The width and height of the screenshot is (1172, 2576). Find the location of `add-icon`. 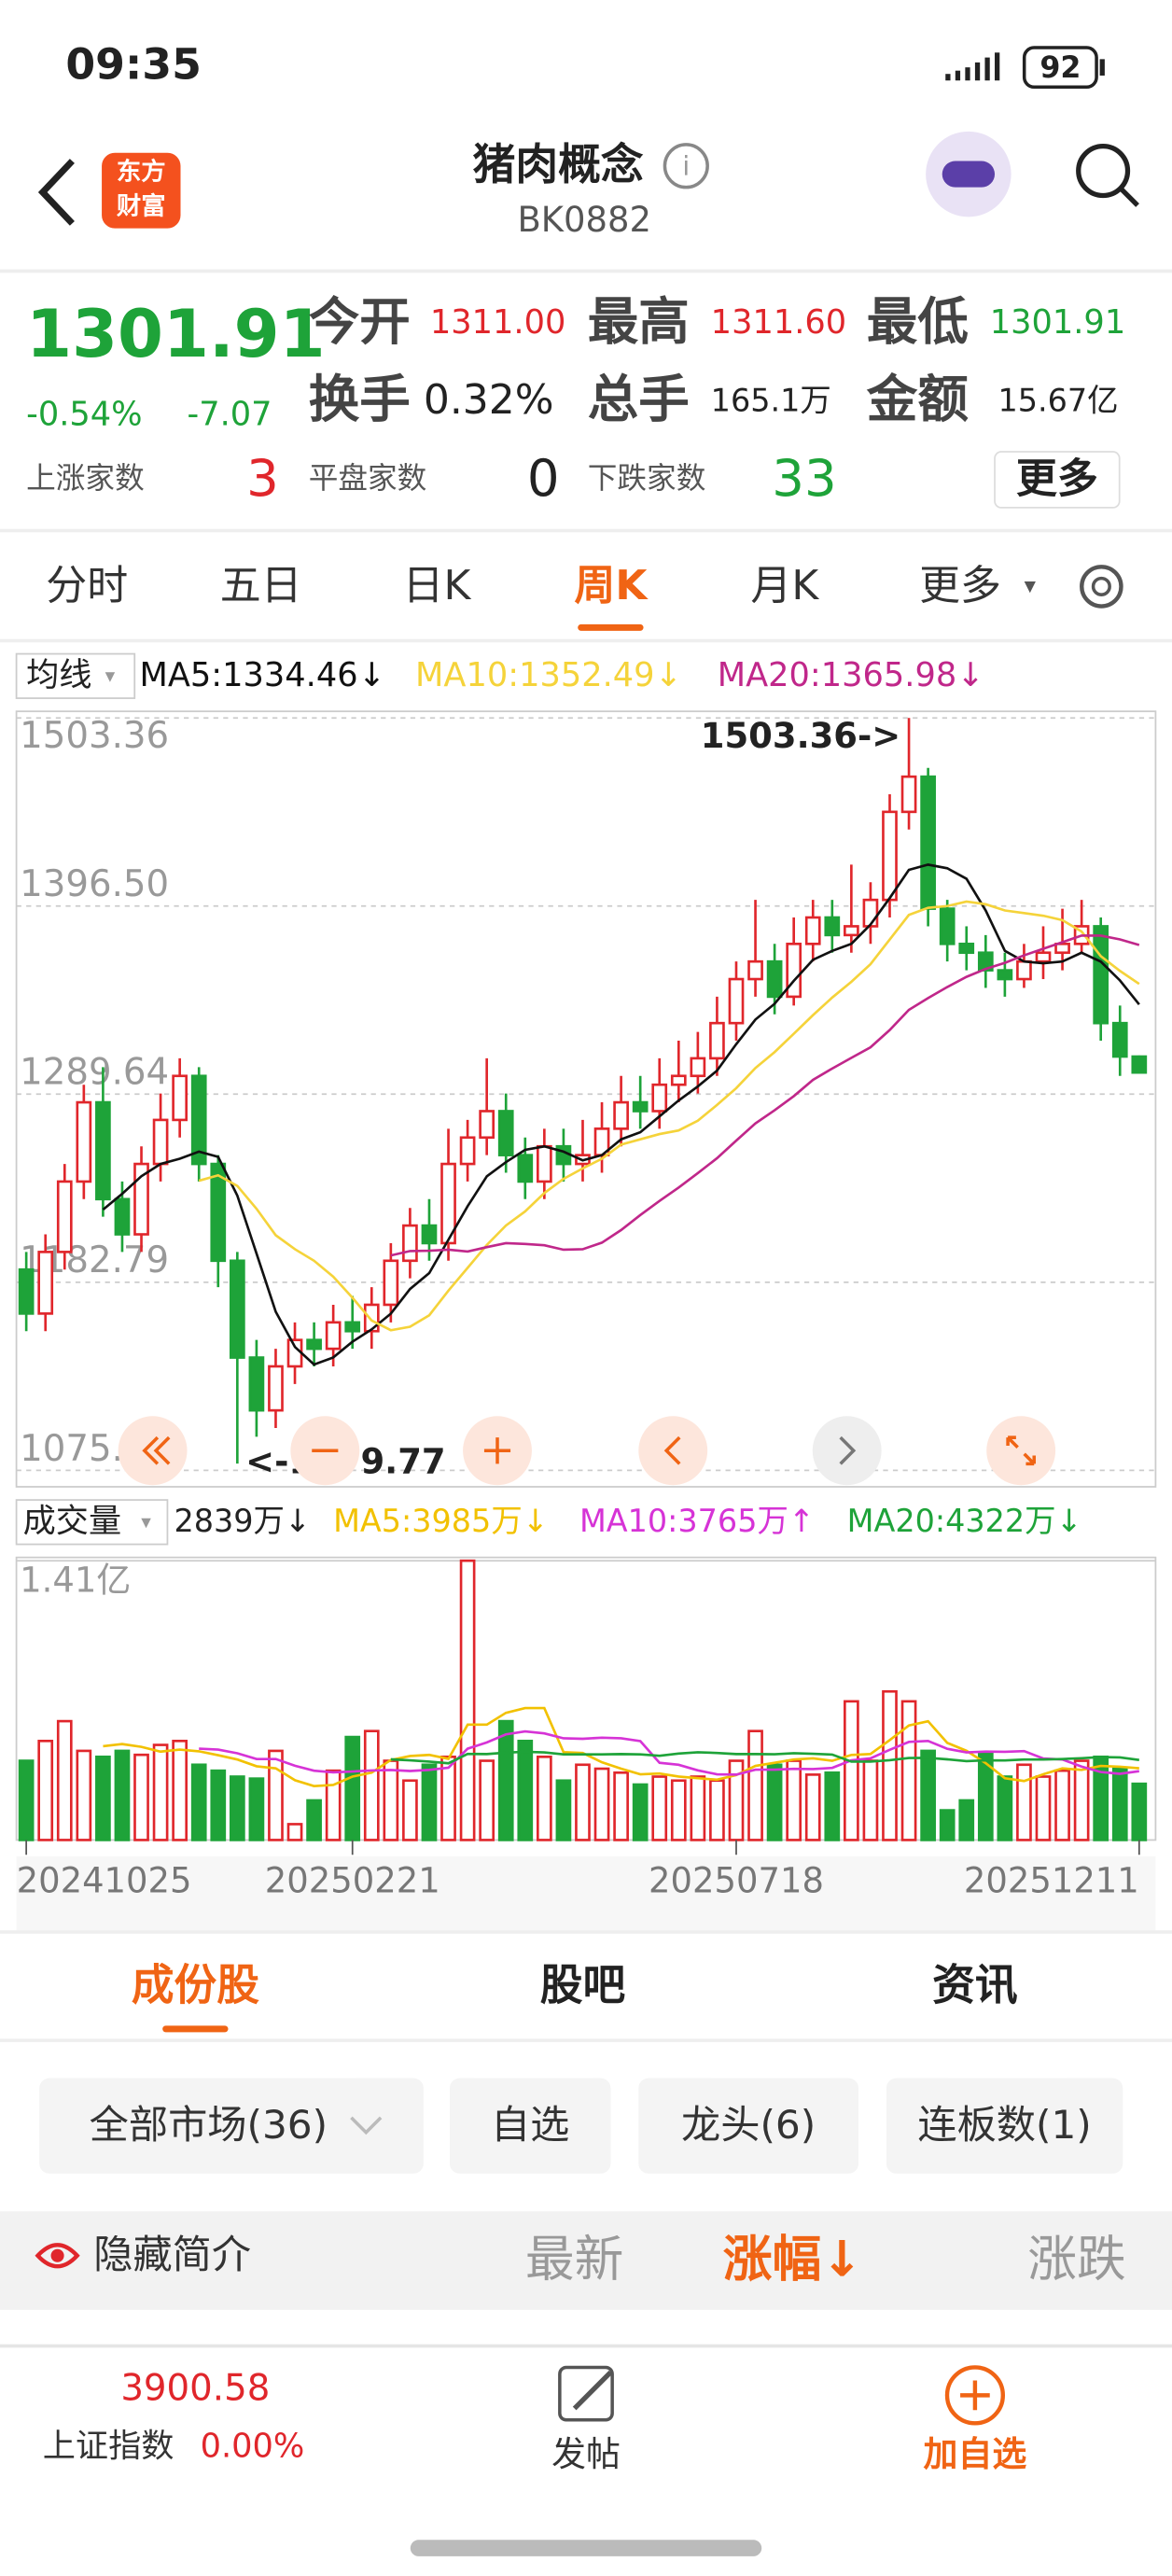

add-icon is located at coordinates (975, 2395).